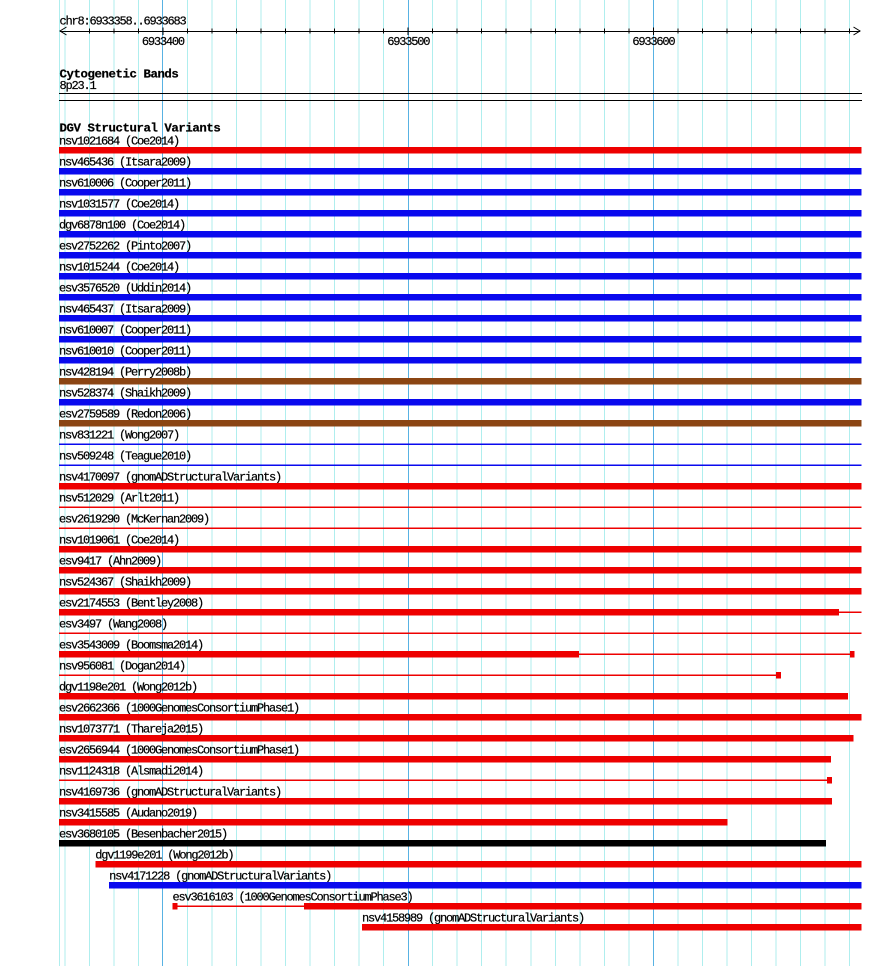  Describe the element at coordinates (125, 414) in the screenshot. I see `svg-text: esv2759589 (Redon2006)` at that location.